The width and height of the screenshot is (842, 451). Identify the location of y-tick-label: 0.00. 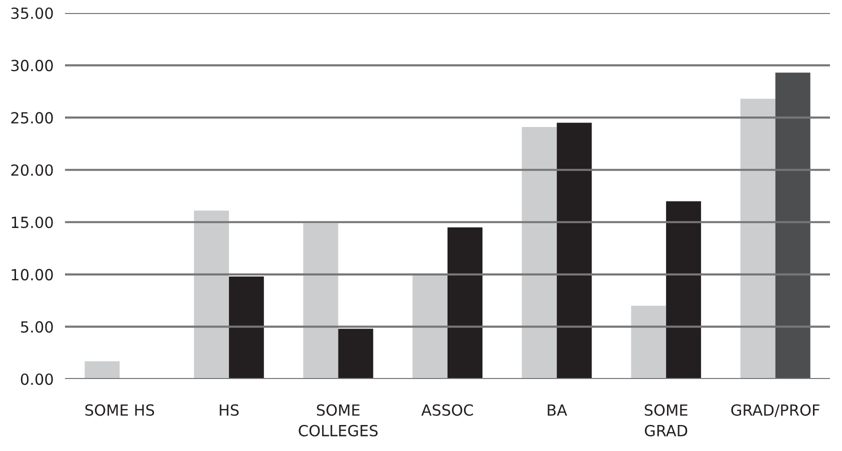
(36, 379).